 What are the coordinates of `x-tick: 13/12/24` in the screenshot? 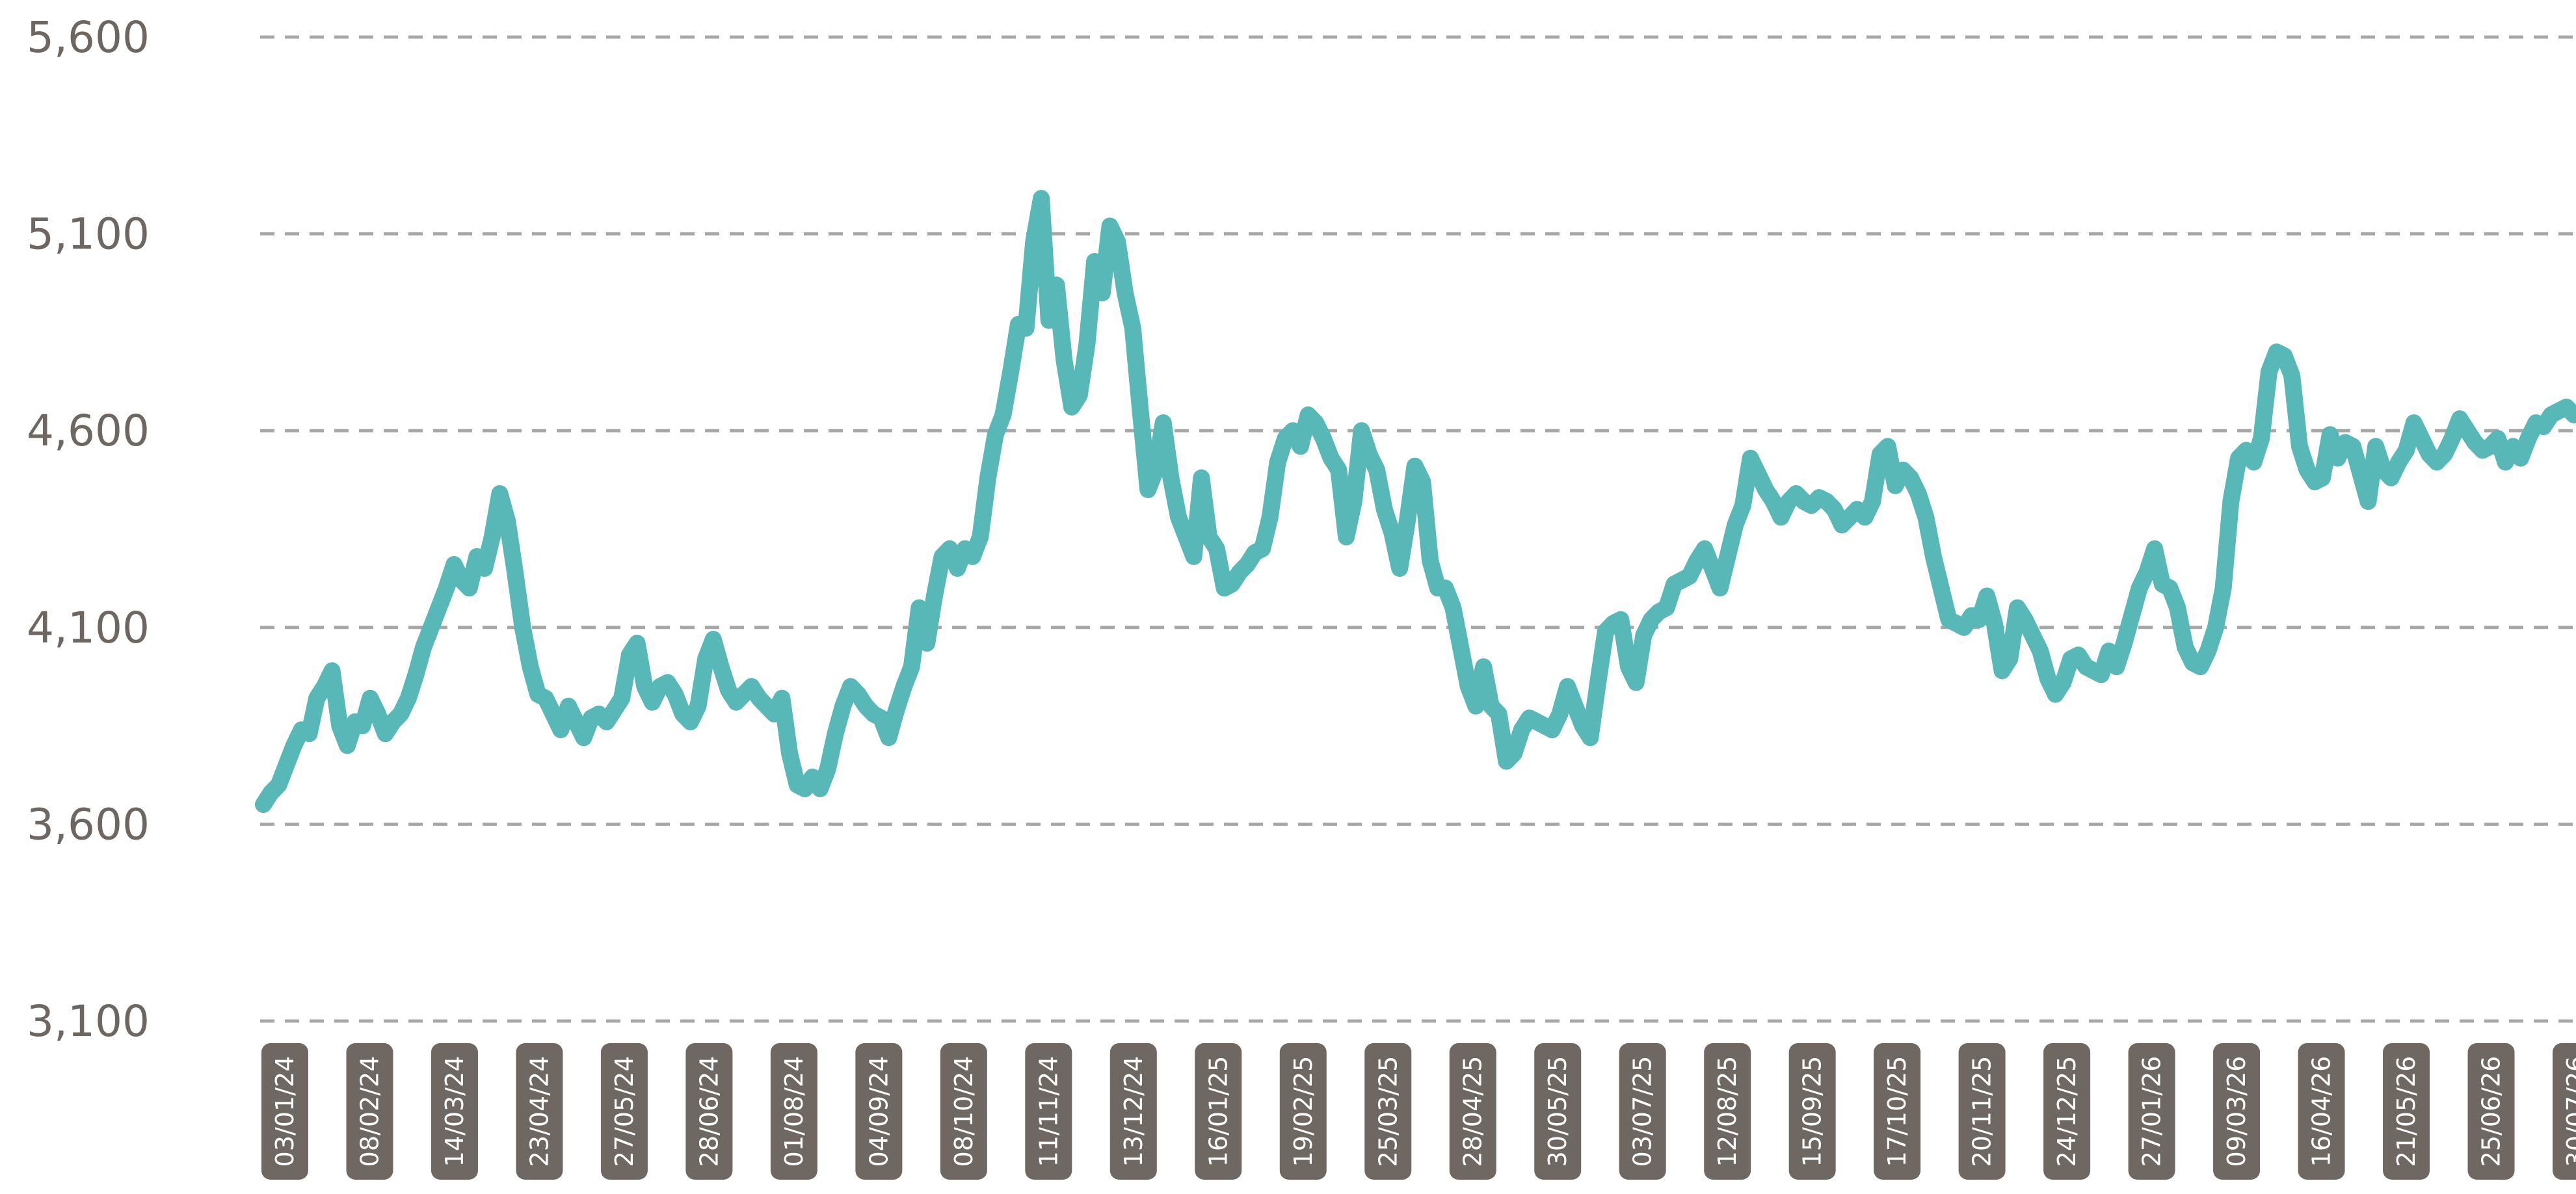 It's located at (1133, 1111).